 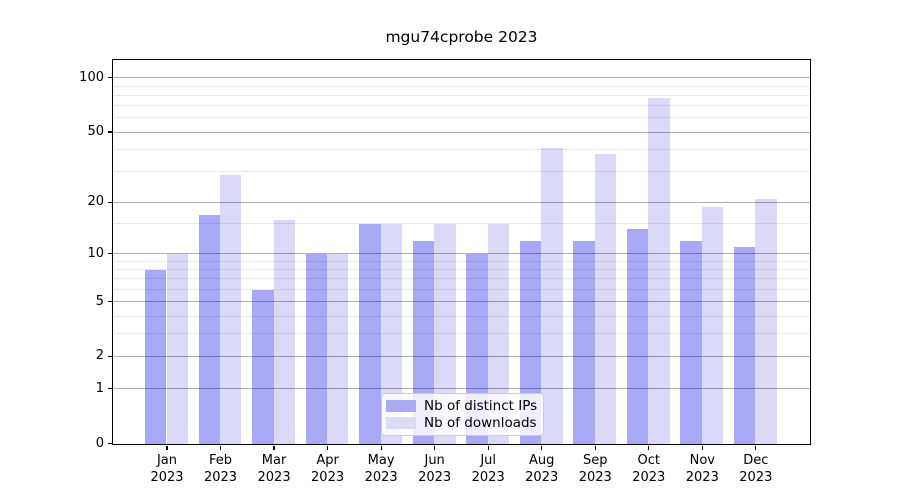 What do you see at coordinates (274, 469) in the screenshot?
I see `x-tick-label-mar: Mar 2023` at bounding box center [274, 469].